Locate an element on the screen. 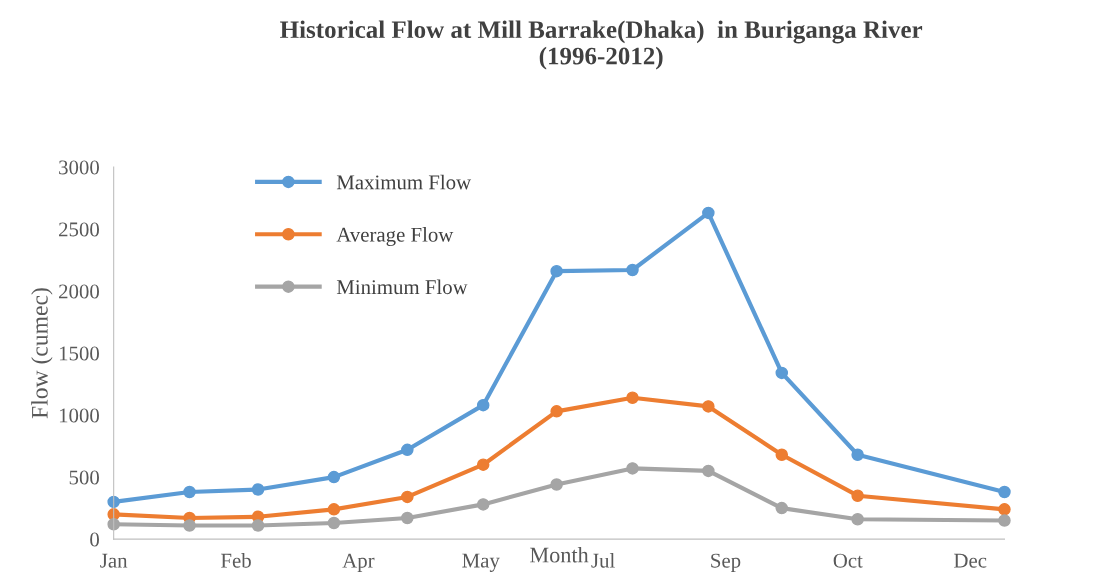 The image size is (1093, 586). x-axis-title: Month is located at coordinates (559, 554).